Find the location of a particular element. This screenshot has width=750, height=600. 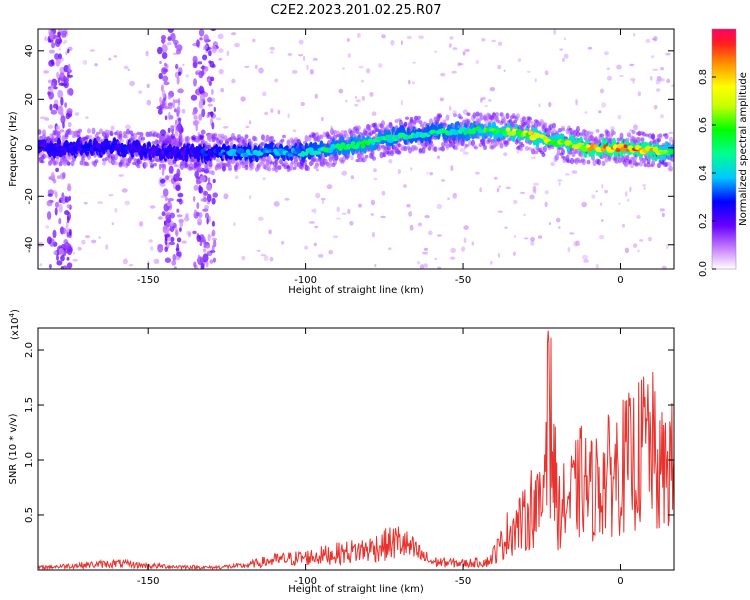

y-tick-label: -40 is located at coordinates (29, 245).